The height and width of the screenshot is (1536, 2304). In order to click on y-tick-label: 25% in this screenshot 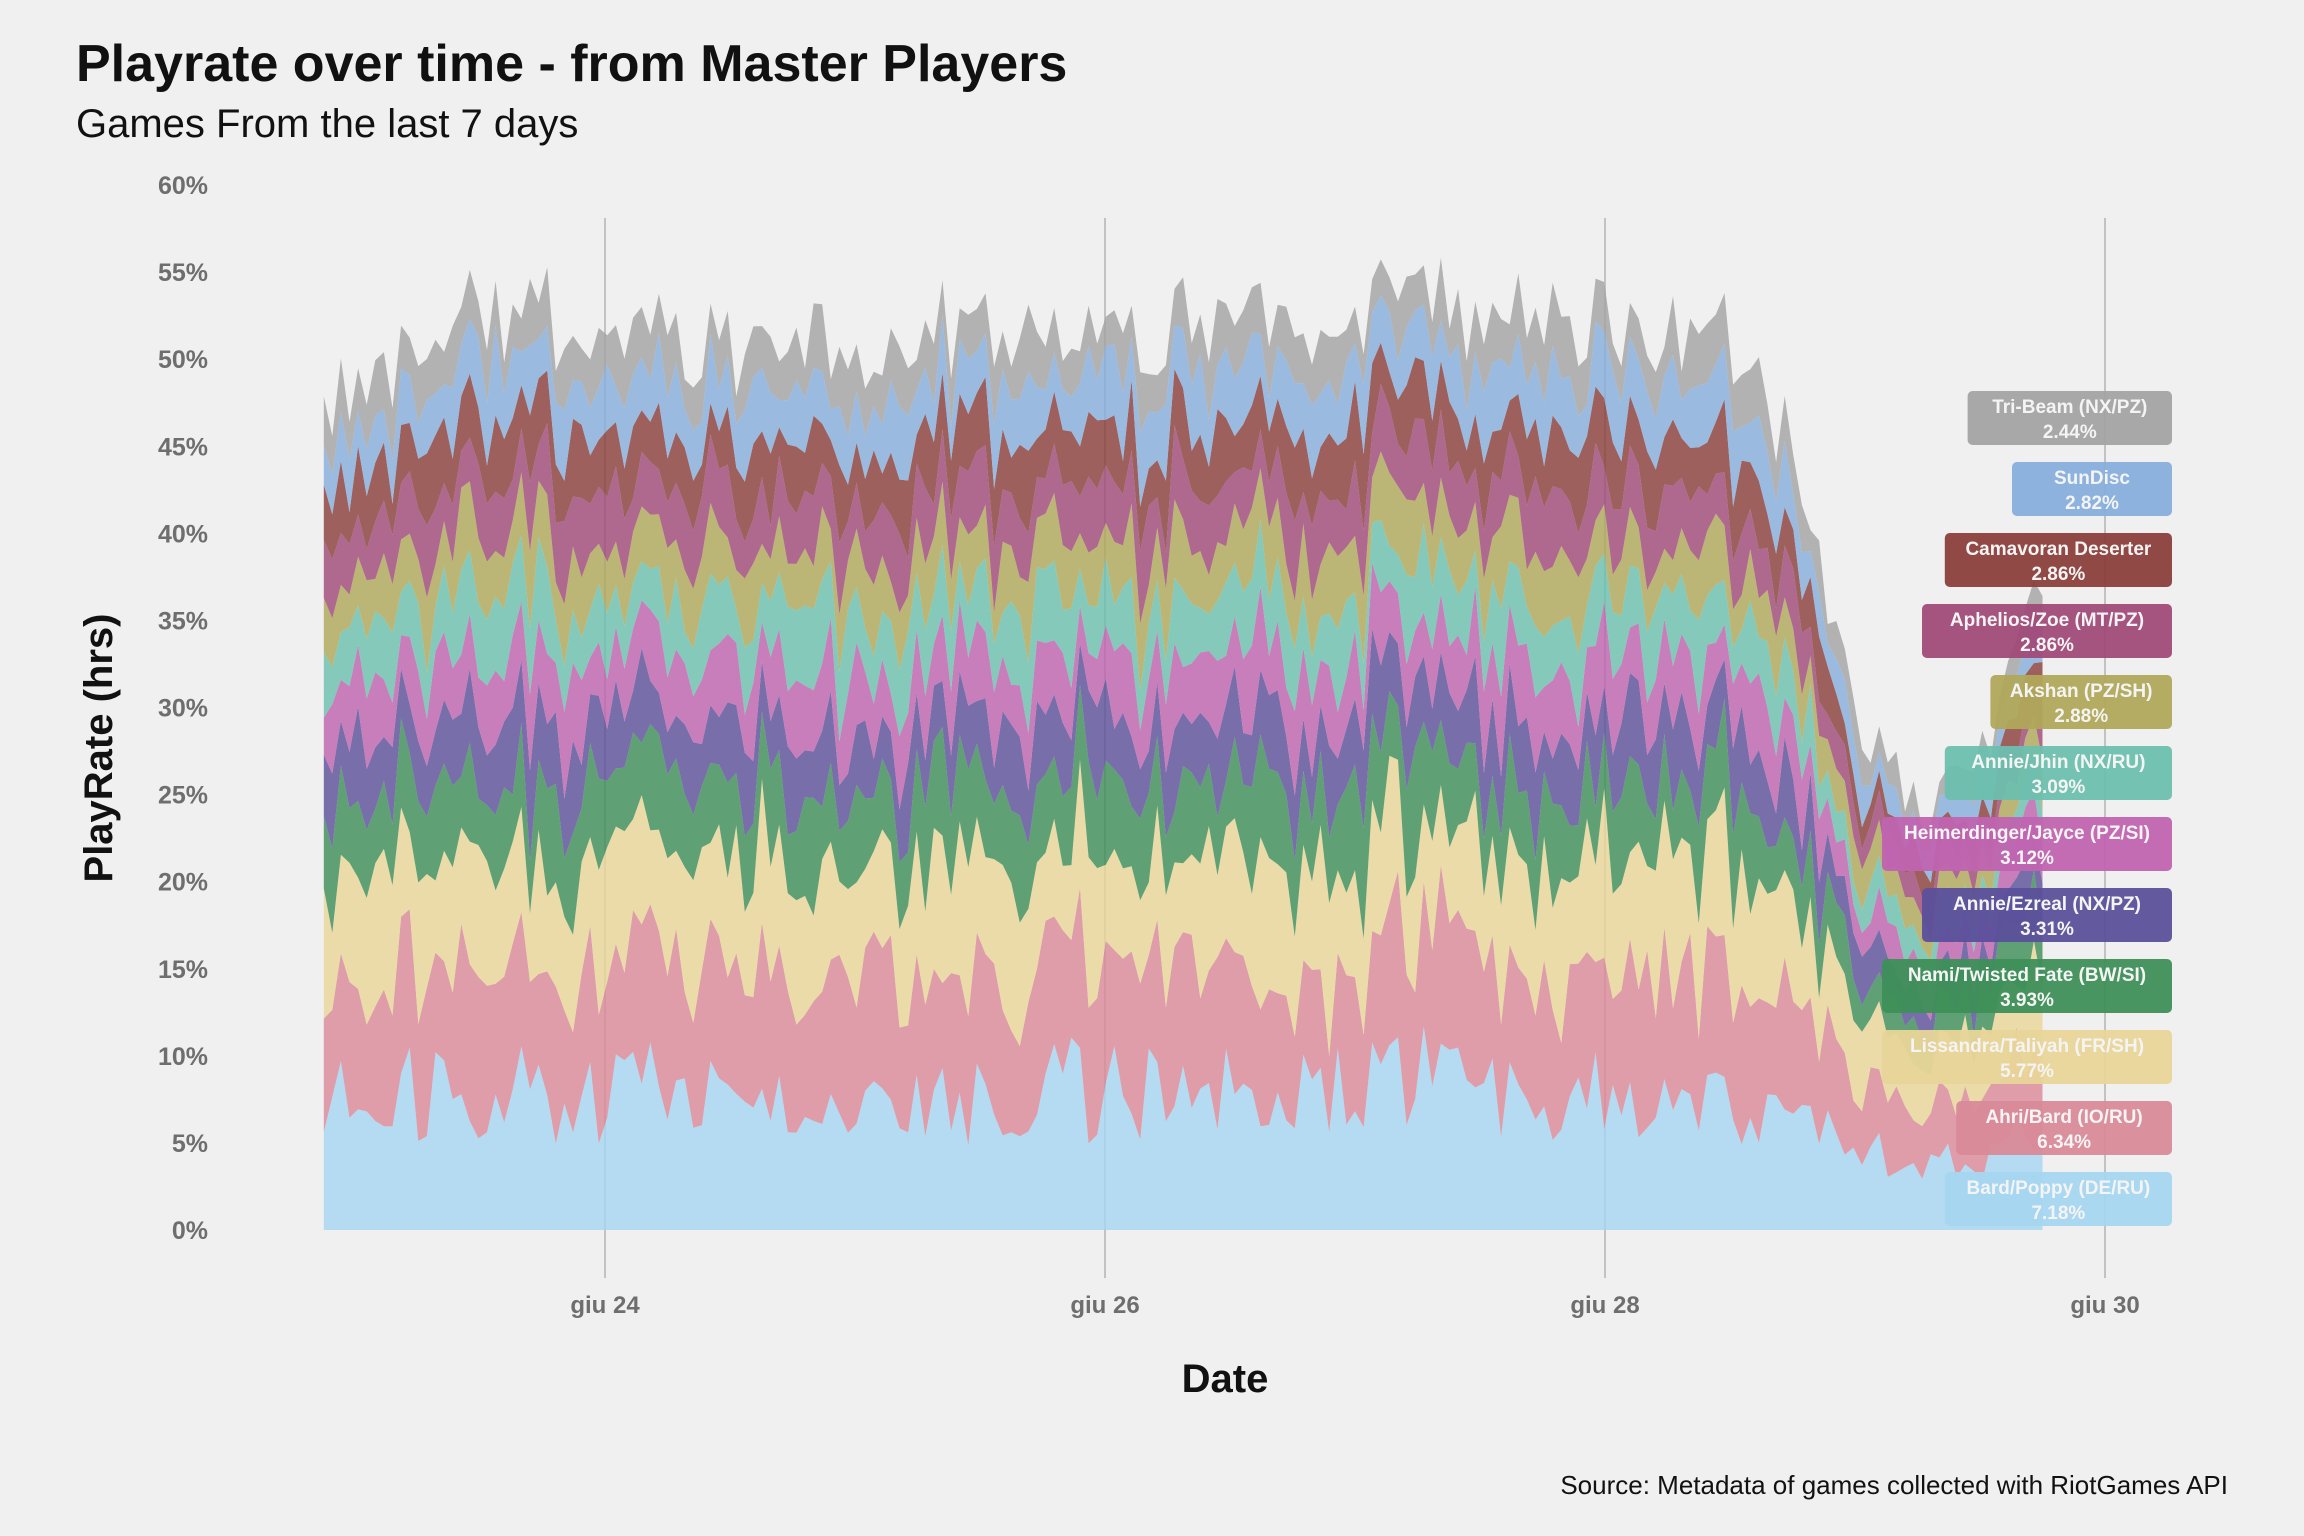, I will do `click(183, 796)`.